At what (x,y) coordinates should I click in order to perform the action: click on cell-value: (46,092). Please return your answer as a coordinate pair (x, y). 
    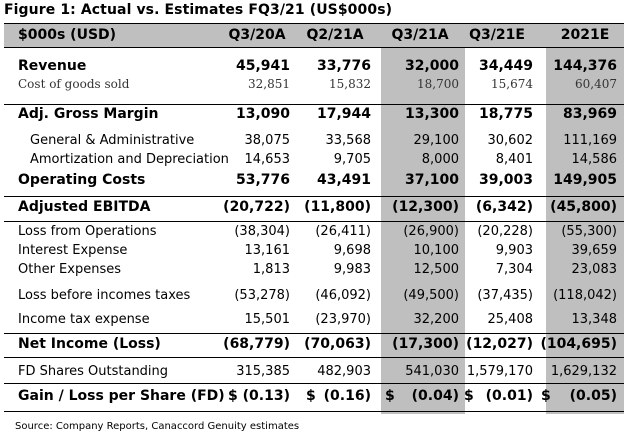
    Looking at the image, I should click on (343, 295).